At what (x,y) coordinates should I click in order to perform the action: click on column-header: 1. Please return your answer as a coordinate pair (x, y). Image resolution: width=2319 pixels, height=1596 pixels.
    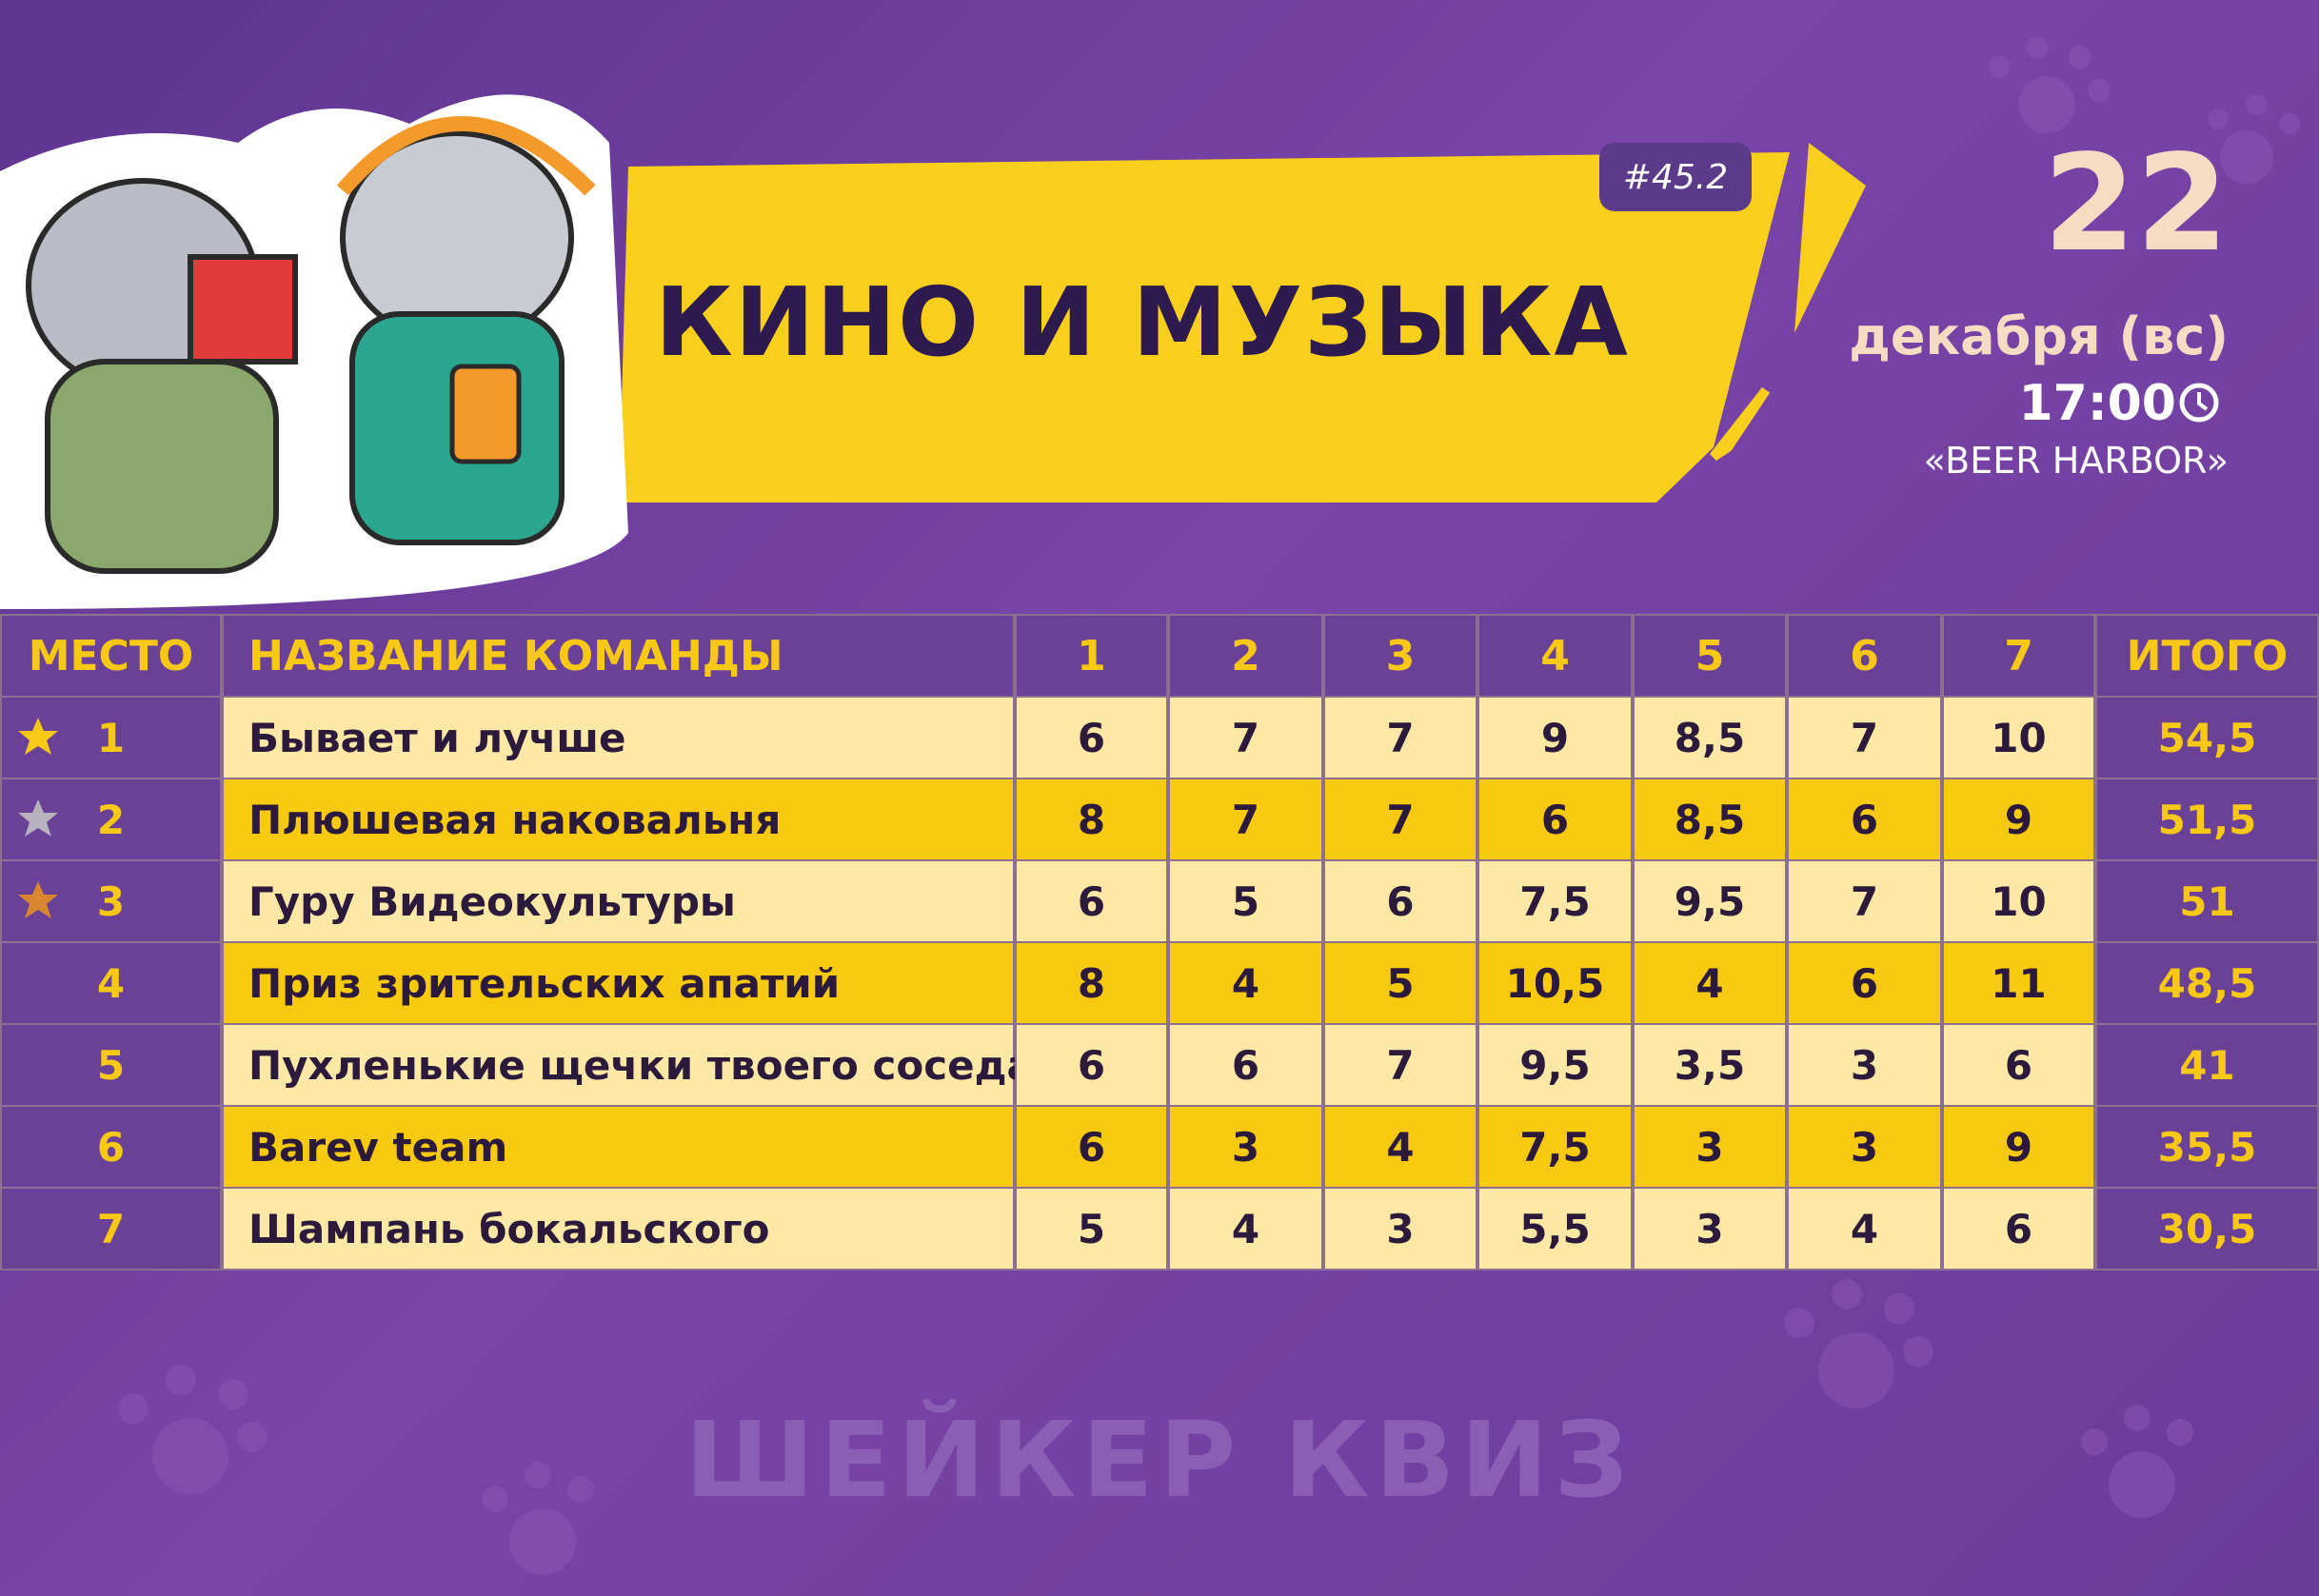
    Looking at the image, I should click on (1091, 656).